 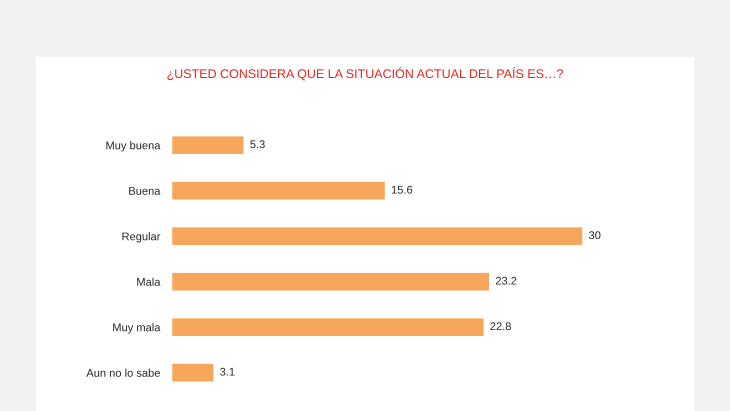 I want to click on y-tick-label: Muy mala, so click(x=136, y=328).